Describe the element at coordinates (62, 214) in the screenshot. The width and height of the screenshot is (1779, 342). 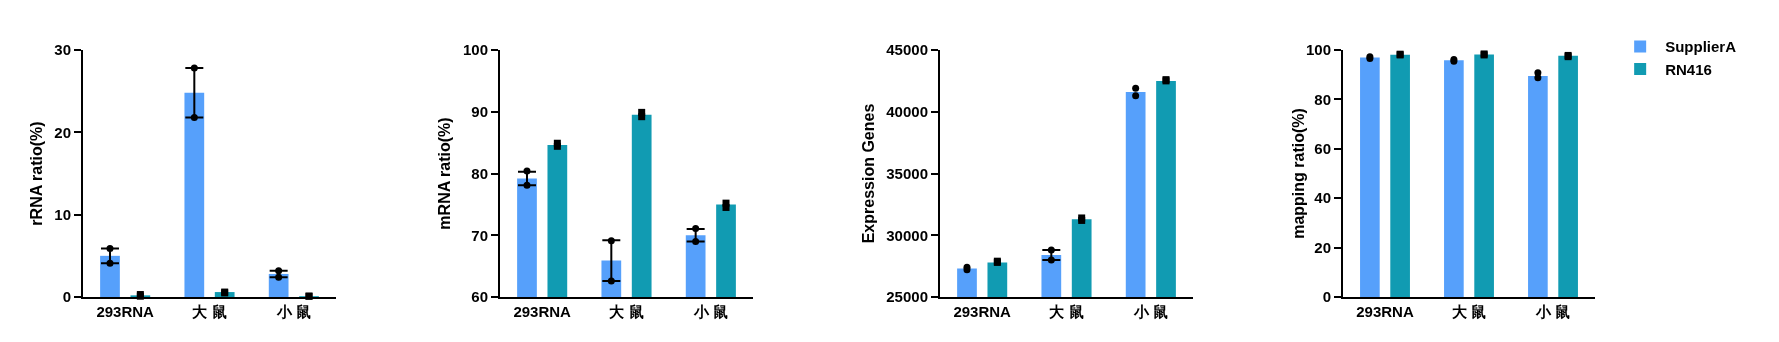
I see `y-tick-label: 10` at that location.